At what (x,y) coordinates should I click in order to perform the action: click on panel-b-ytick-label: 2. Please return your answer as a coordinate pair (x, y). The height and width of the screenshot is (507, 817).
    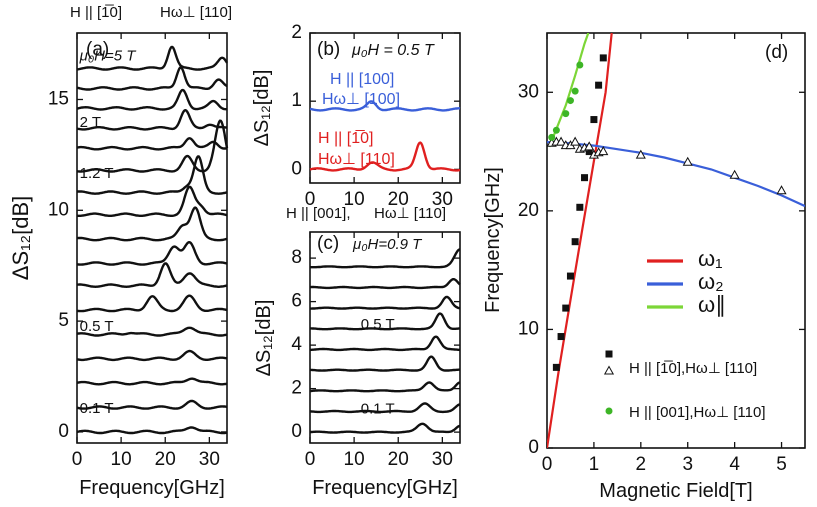
    Looking at the image, I should click on (296, 32).